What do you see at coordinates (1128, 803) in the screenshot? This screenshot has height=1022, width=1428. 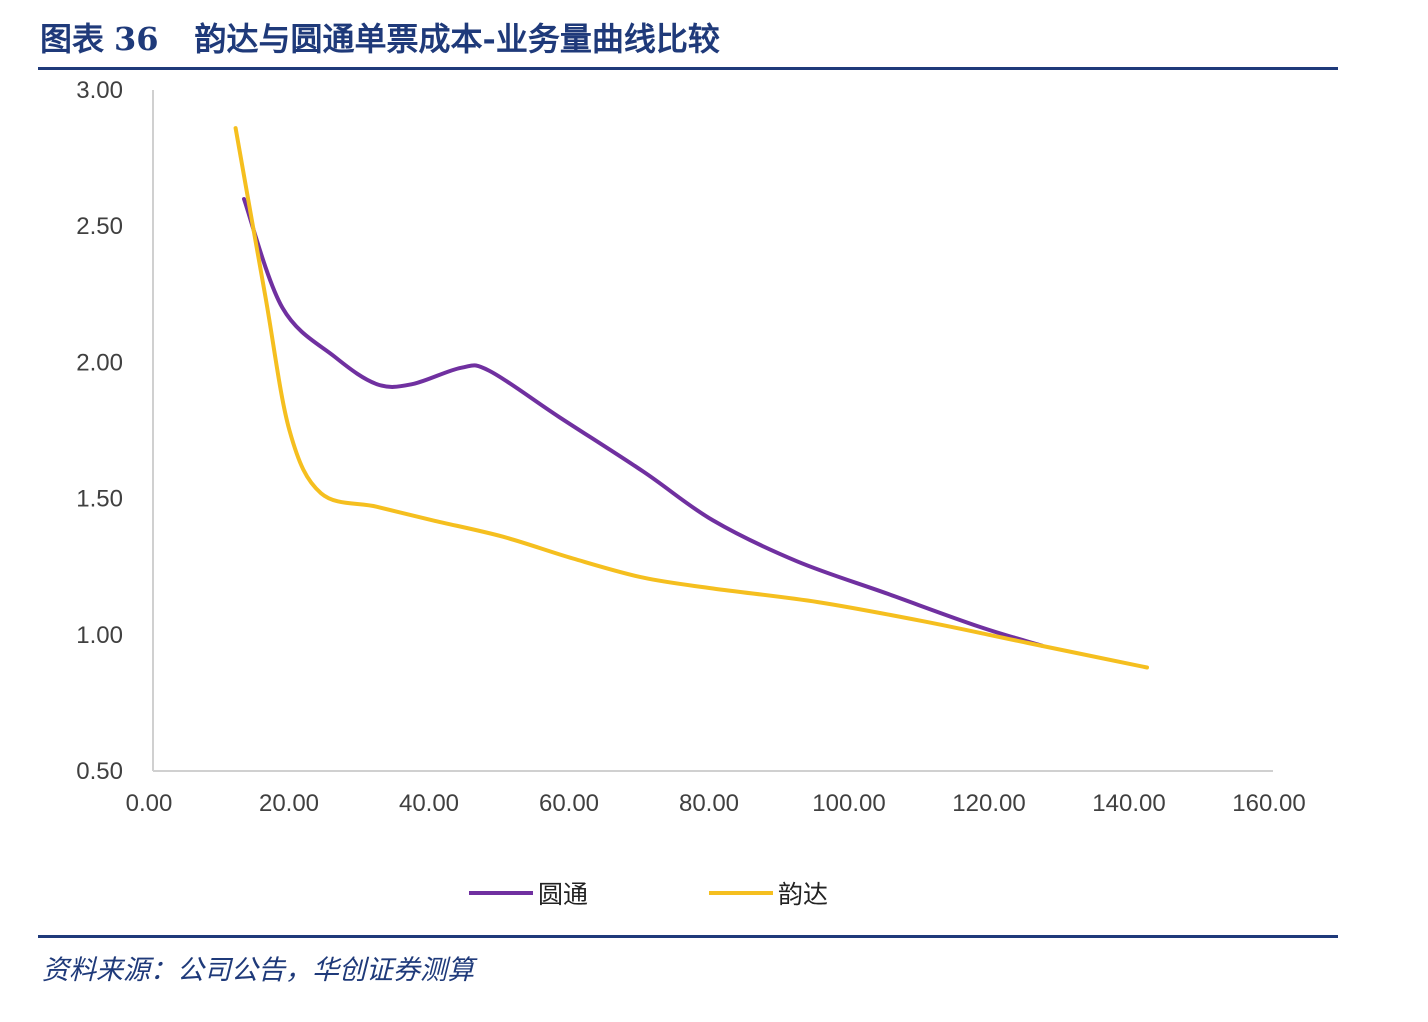 I see `x-tick-label: 140.00` at bounding box center [1128, 803].